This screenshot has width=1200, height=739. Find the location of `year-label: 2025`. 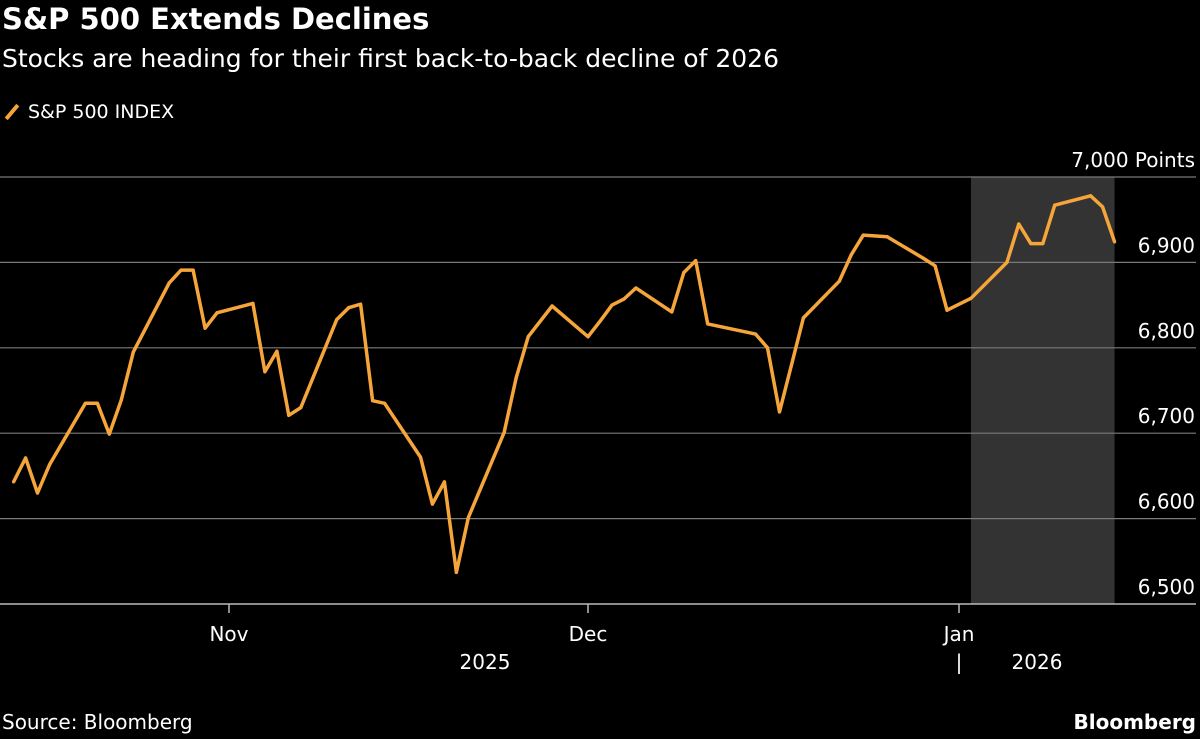

year-label: 2025 is located at coordinates (485, 662).